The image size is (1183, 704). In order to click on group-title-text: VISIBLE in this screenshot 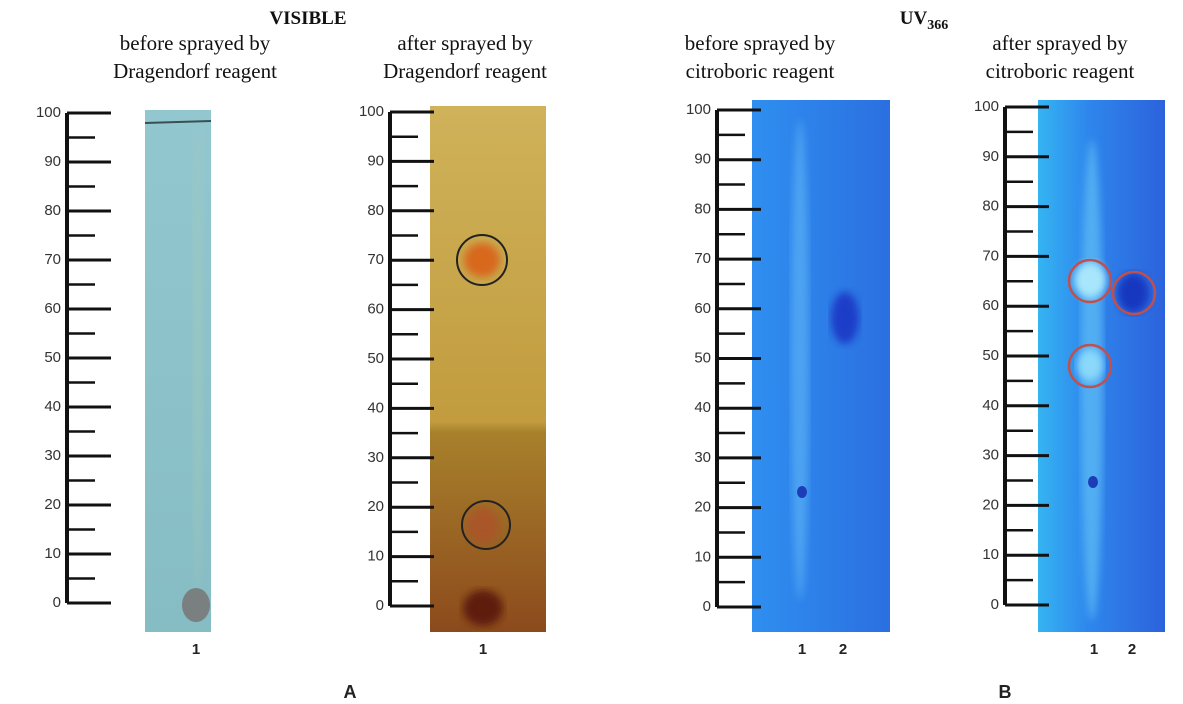, I will do `click(307, 18)`.